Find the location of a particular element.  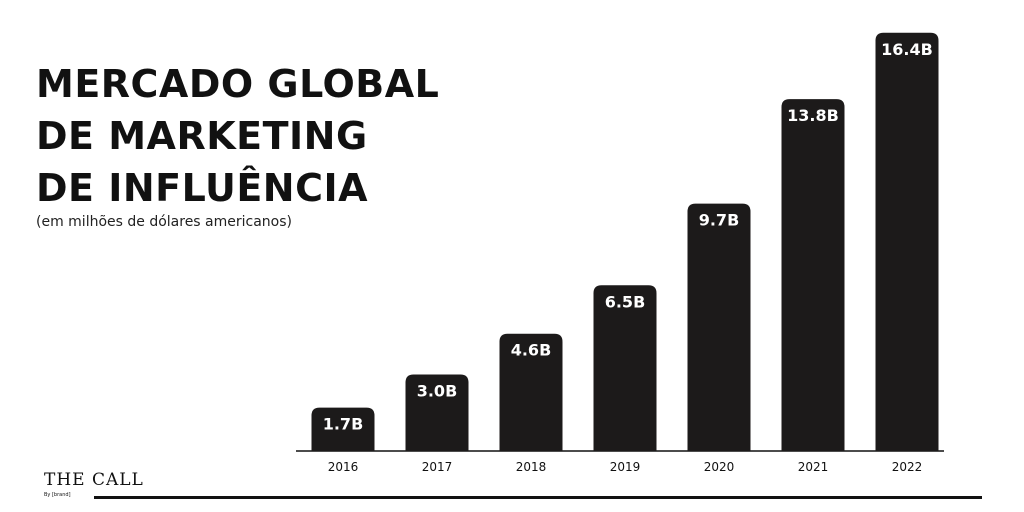

bar-2018 is located at coordinates (531, 392).